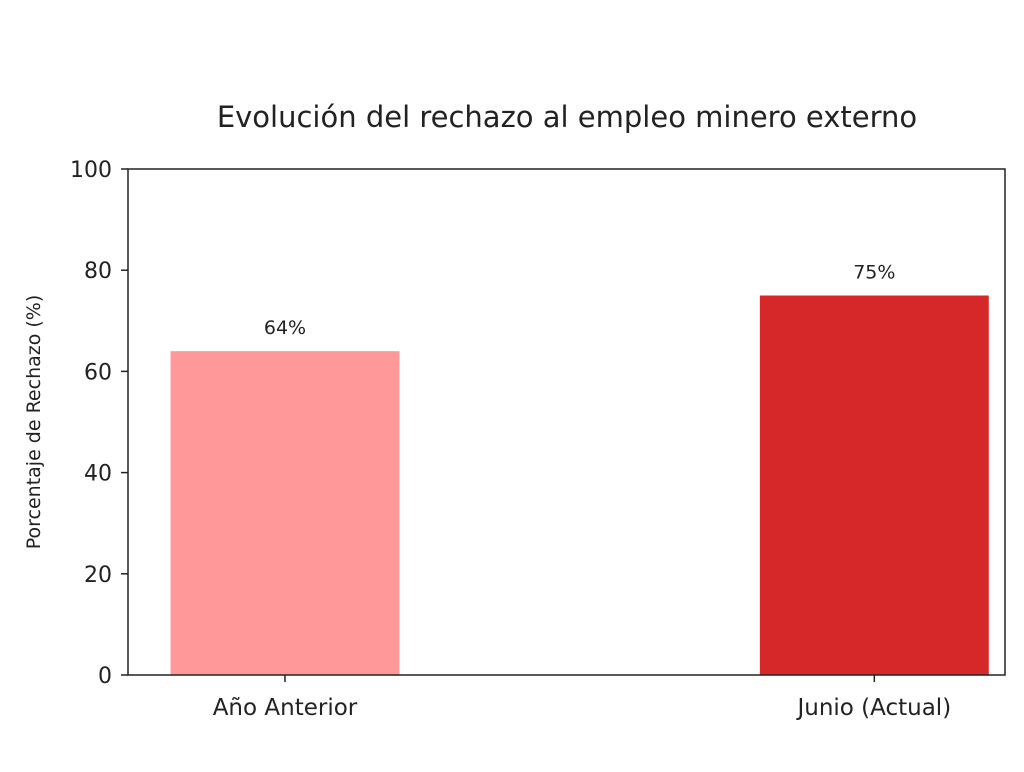 The height and width of the screenshot is (772, 1024). I want to click on y-tick-label: 20, so click(98, 575).